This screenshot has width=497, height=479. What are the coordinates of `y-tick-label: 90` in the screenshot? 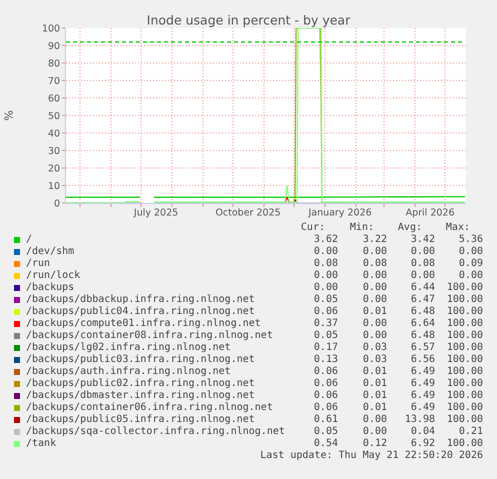 It's located at (54, 46).